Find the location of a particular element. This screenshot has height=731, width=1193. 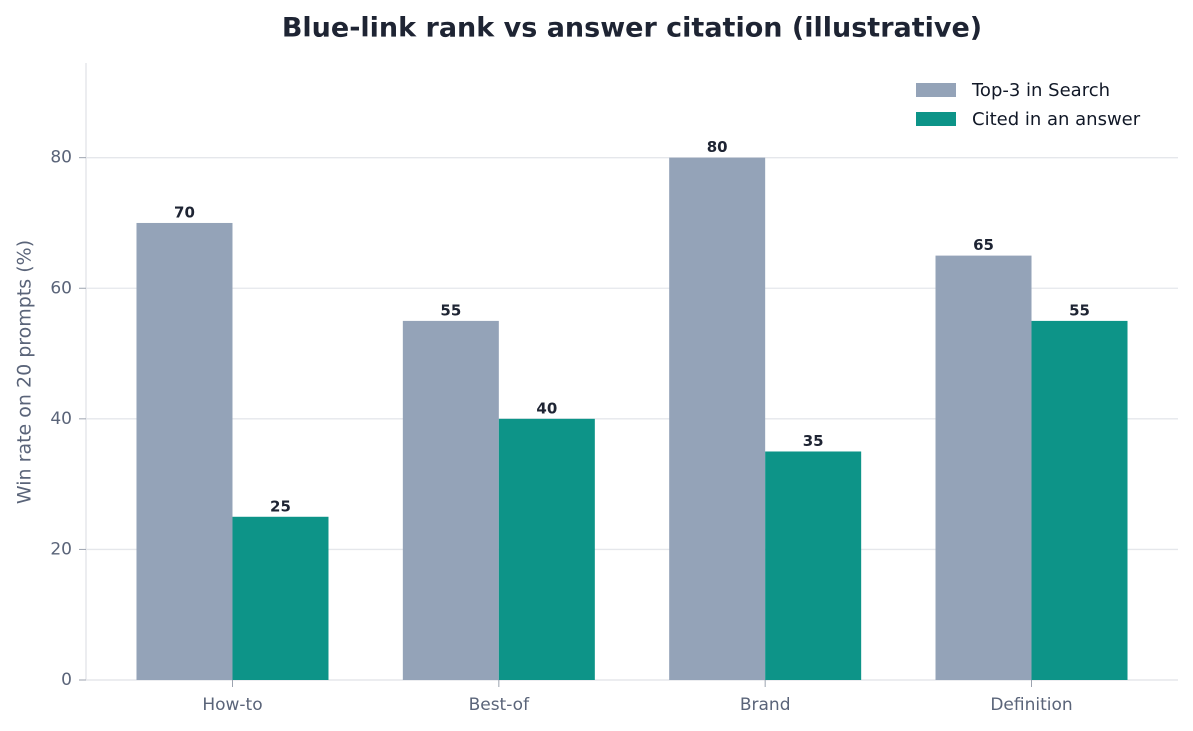

x-tick-label: Definition is located at coordinates (1031, 705).